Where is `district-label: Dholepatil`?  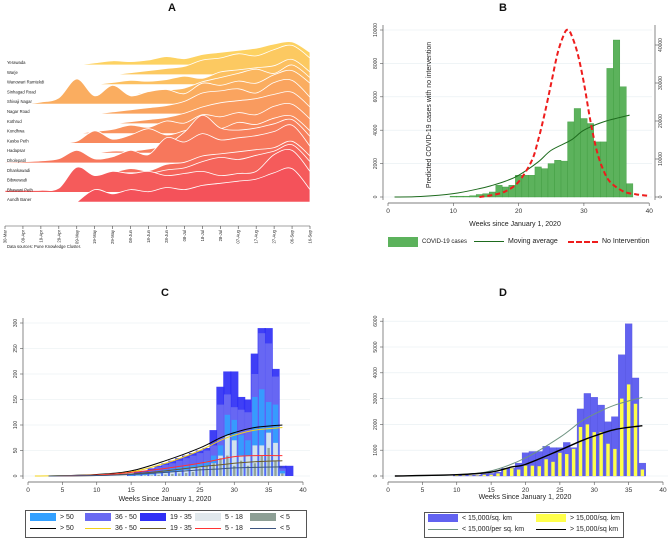 district-label: Dholepatil is located at coordinates (16, 160).